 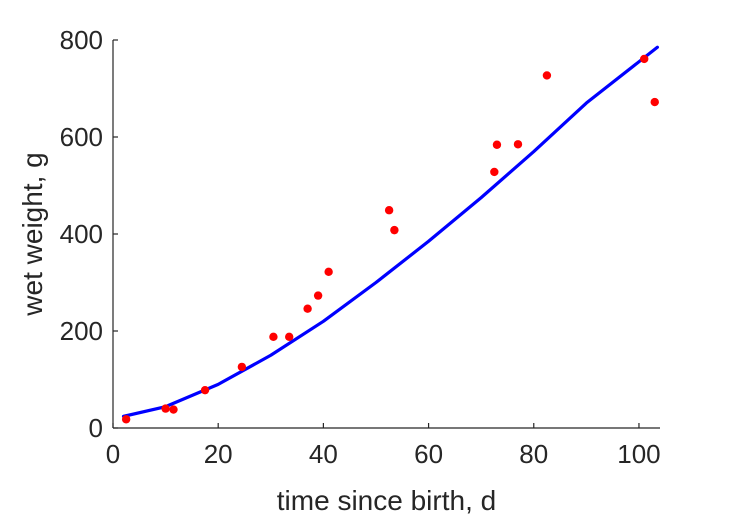 What do you see at coordinates (533, 454) in the screenshot?
I see `x-tick-label: 80` at bounding box center [533, 454].